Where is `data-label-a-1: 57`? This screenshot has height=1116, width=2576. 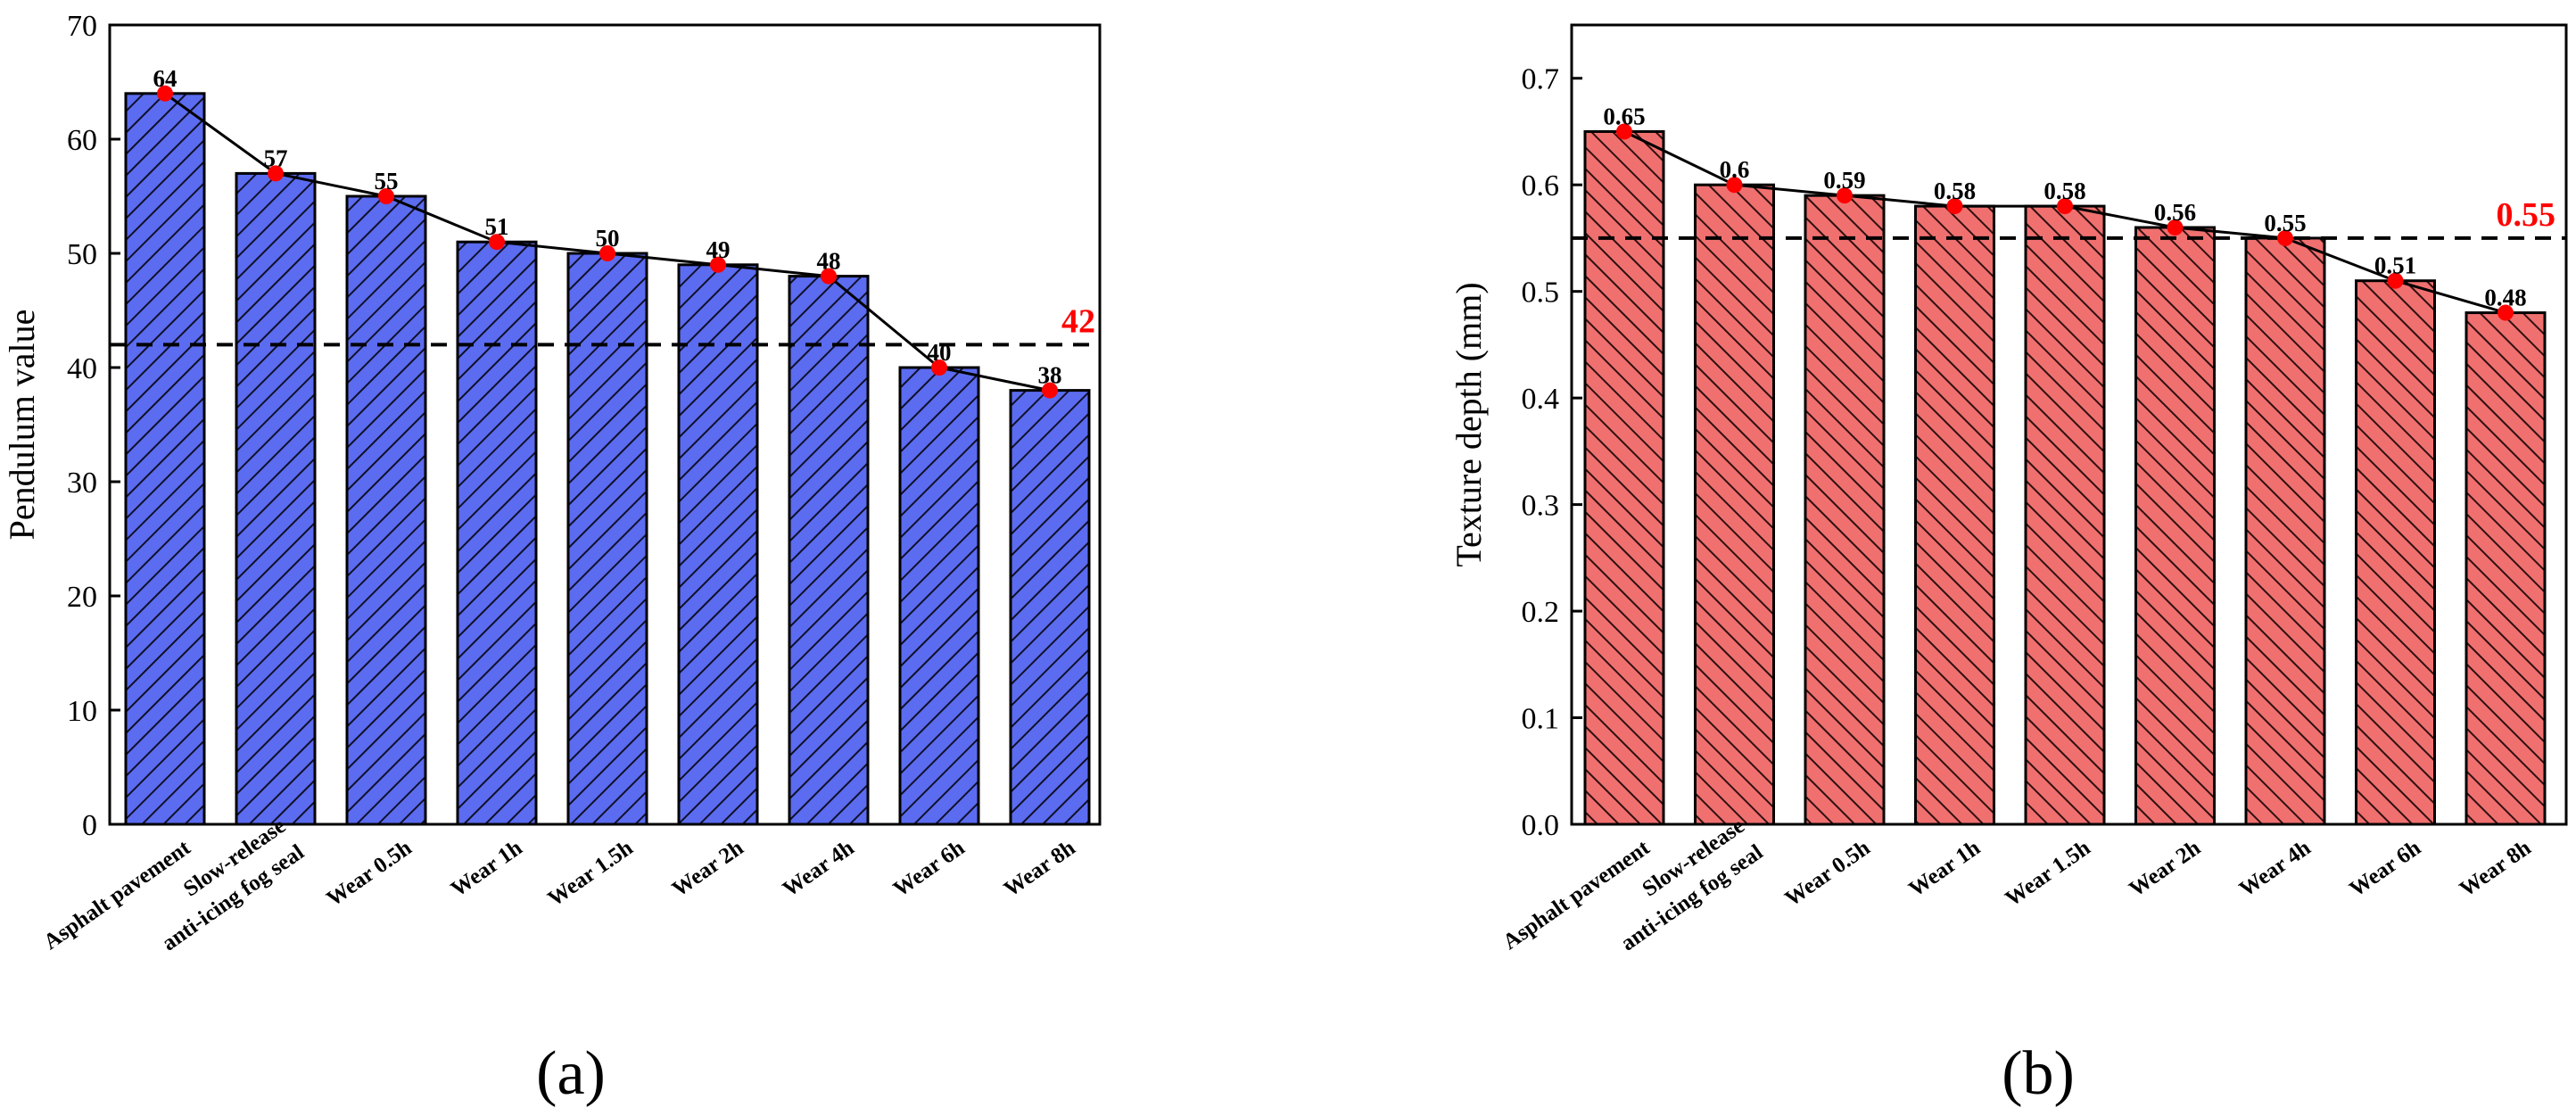
data-label-a-1: 57 is located at coordinates (276, 158).